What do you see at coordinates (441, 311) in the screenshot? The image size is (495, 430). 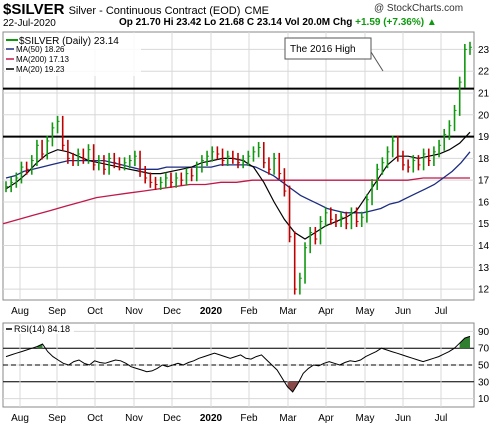 I see `price-x-tick: Jul` at bounding box center [441, 311].